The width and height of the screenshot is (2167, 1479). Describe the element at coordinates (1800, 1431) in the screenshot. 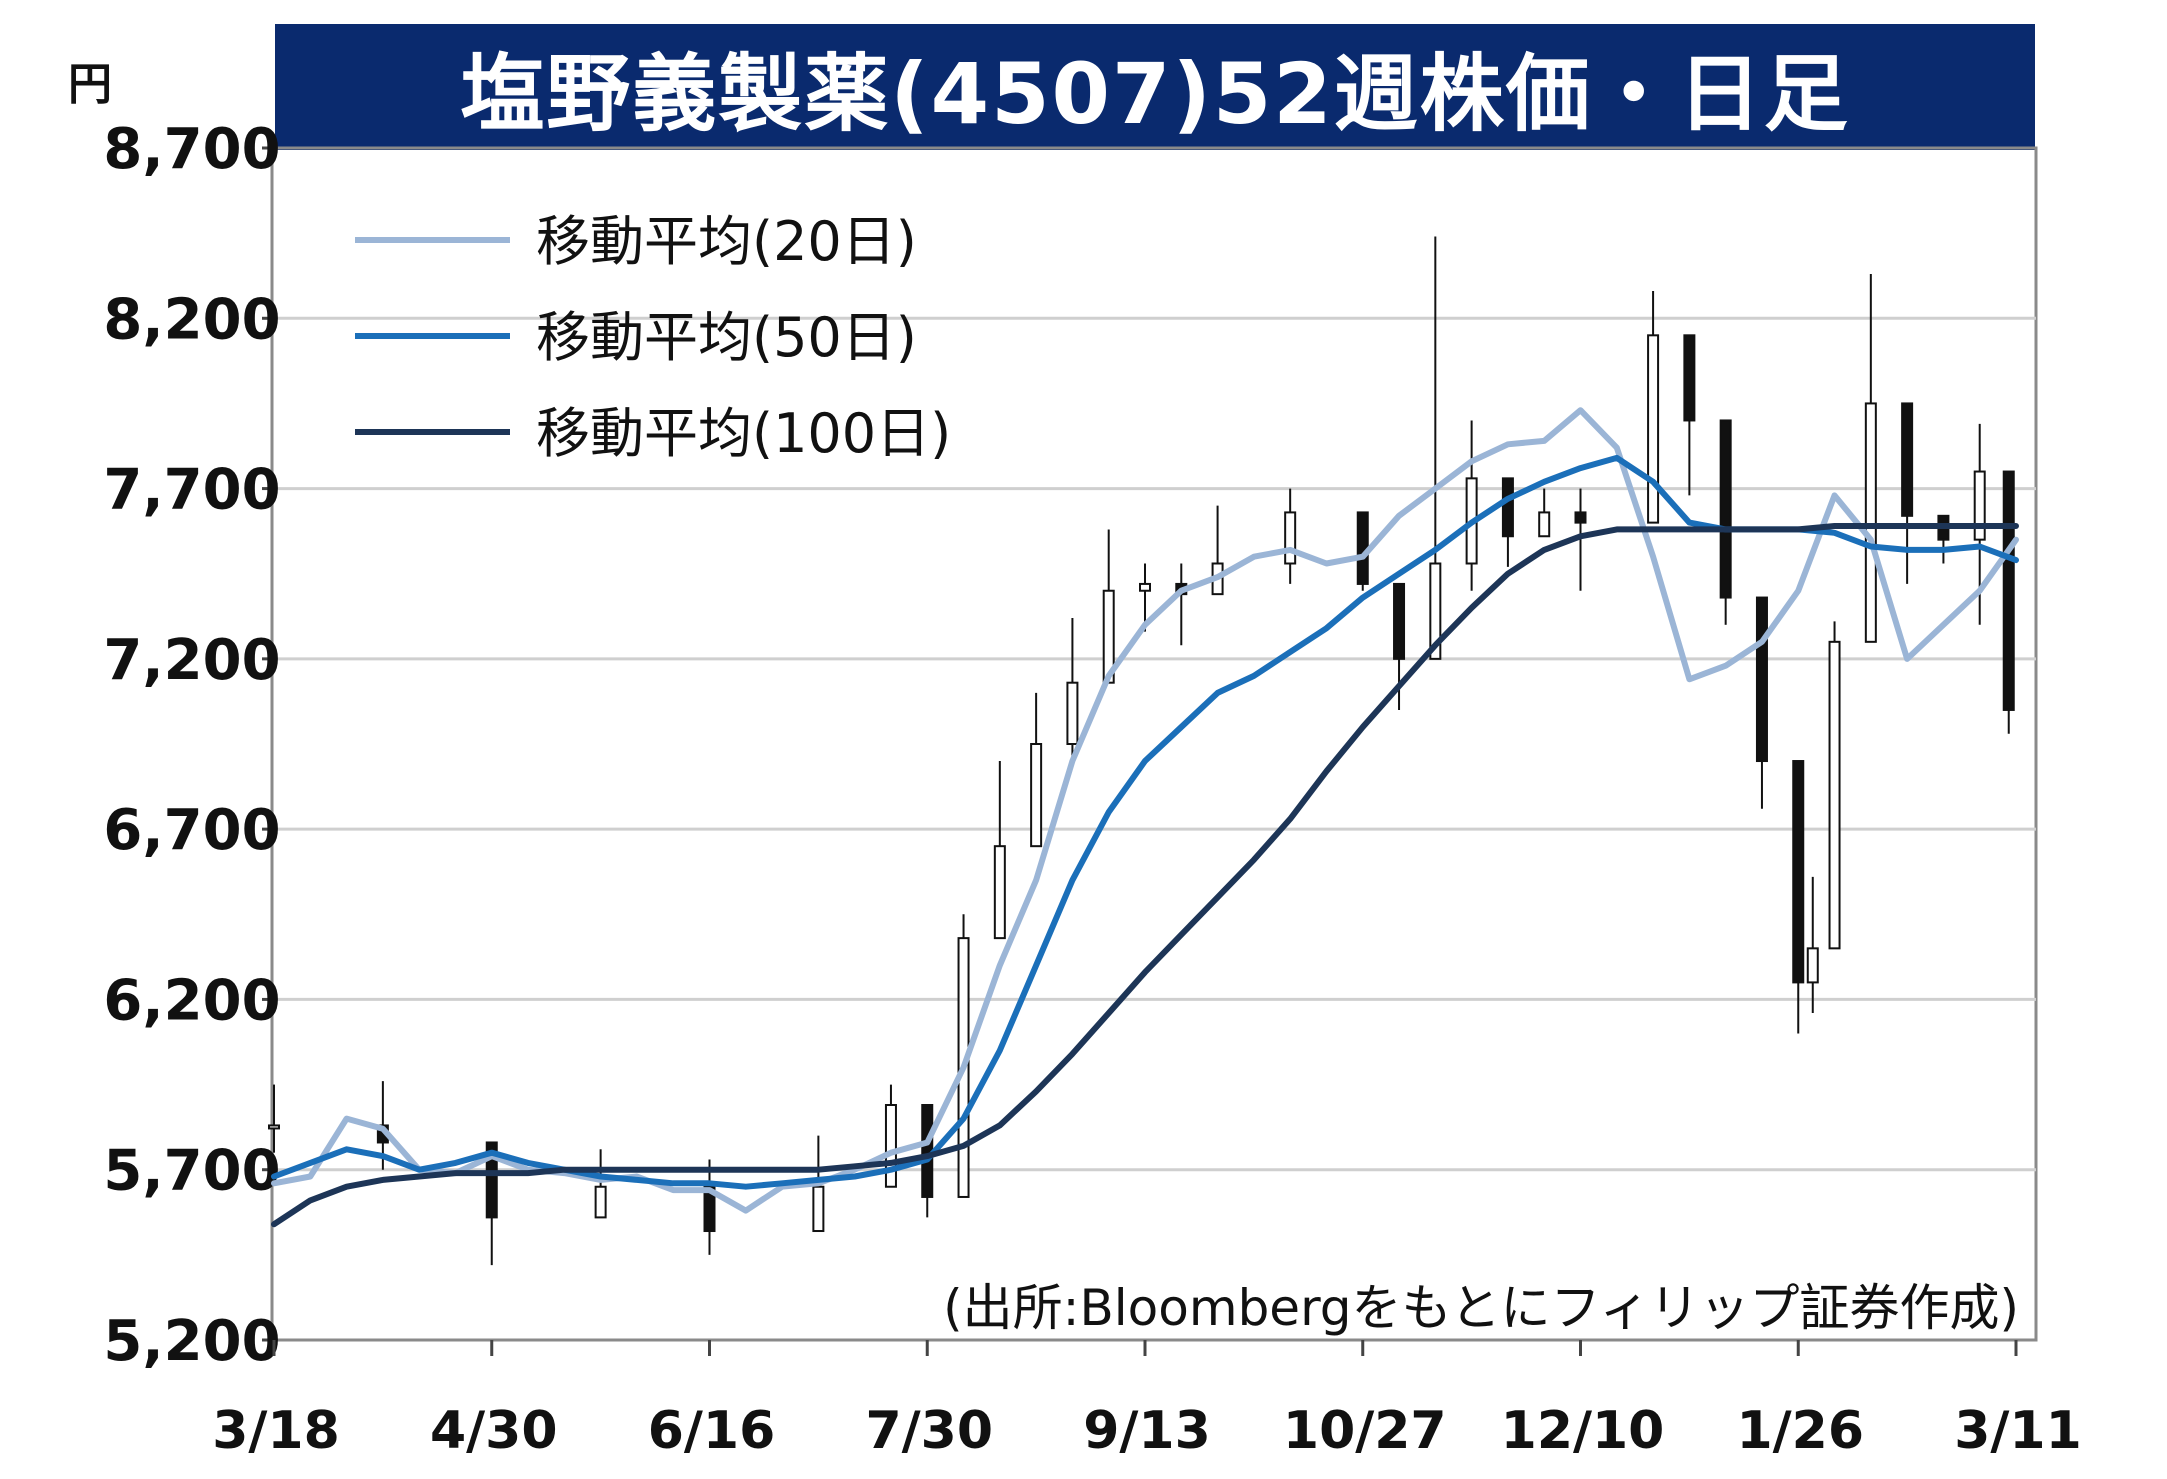

I see `x-tick-label: 1/26` at that location.